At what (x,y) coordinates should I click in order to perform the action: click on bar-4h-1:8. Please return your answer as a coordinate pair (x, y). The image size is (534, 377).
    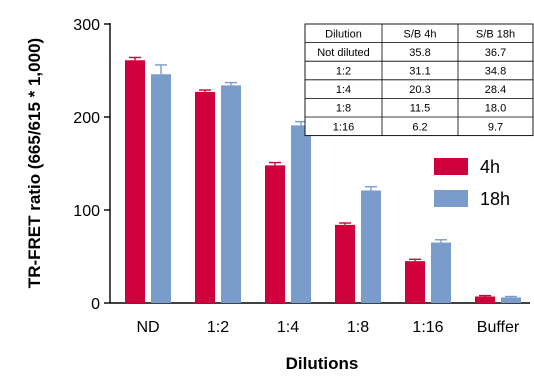
    Looking at the image, I should click on (345, 263).